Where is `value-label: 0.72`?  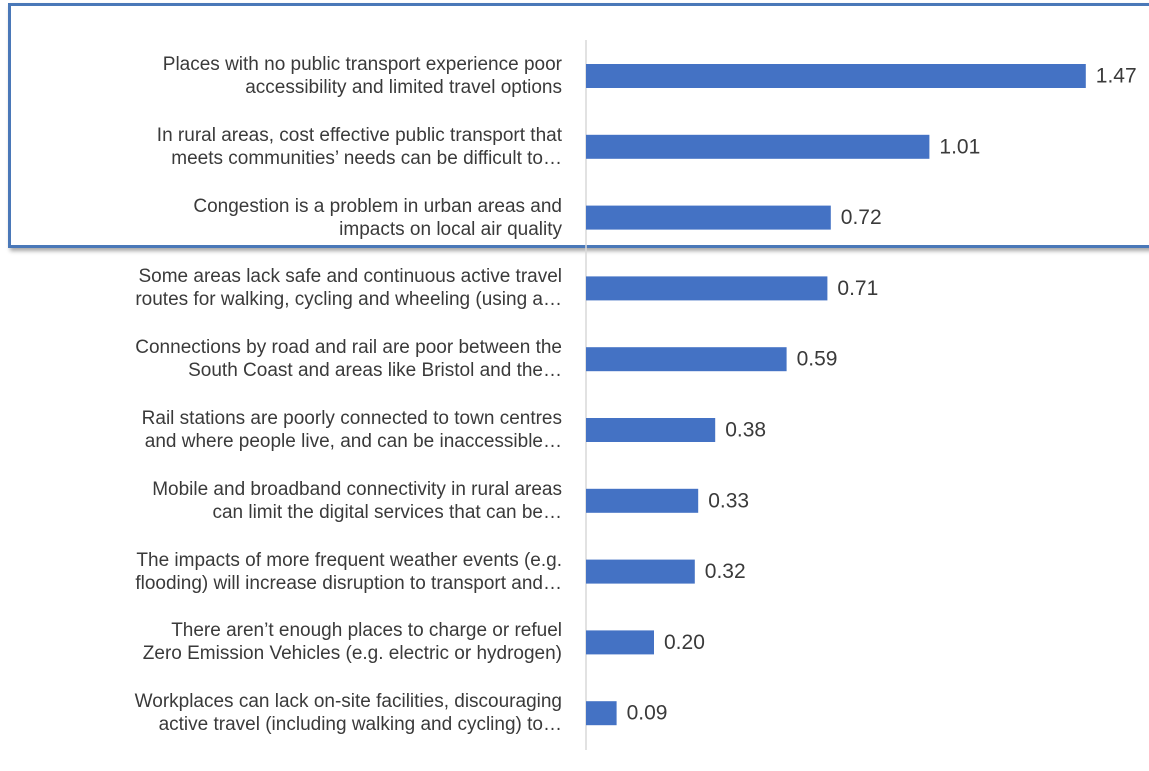
value-label: 0.72 is located at coordinates (861, 217).